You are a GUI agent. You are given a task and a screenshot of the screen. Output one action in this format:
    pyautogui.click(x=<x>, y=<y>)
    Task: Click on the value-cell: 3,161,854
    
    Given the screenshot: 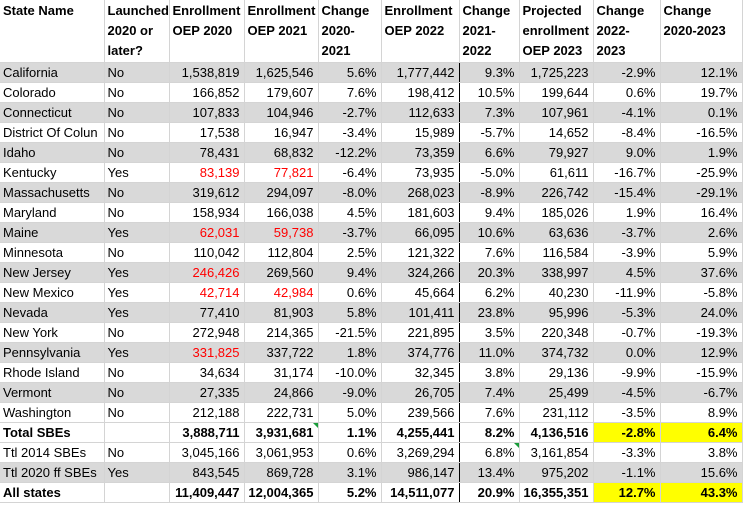 What is the action you would take?
    pyautogui.click(x=556, y=452)
    